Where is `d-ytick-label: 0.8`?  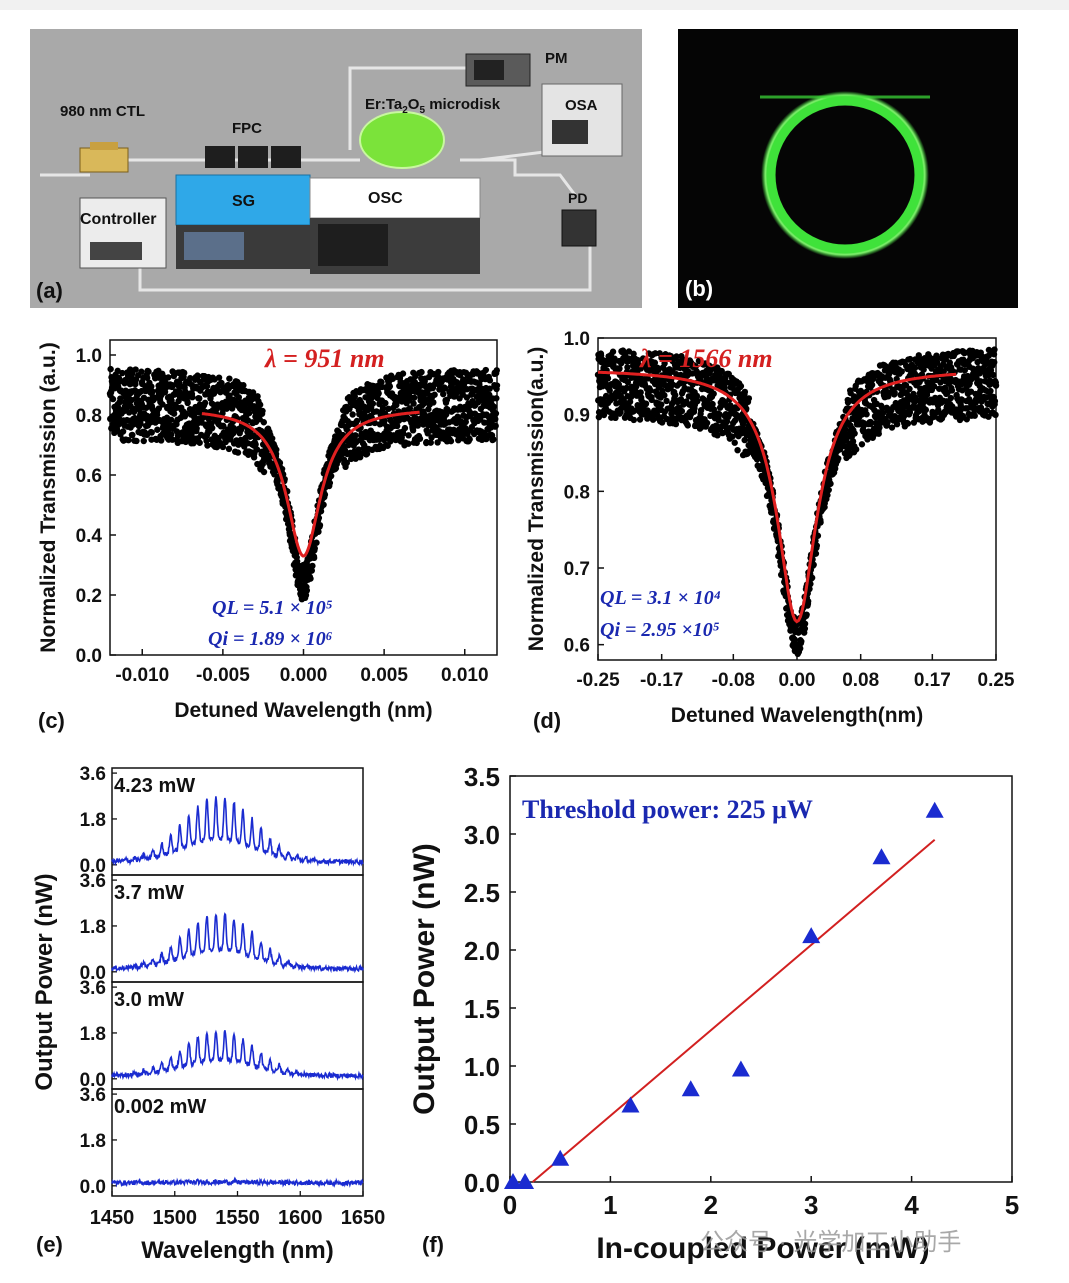 d-ytick-label: 0.8 is located at coordinates (577, 492).